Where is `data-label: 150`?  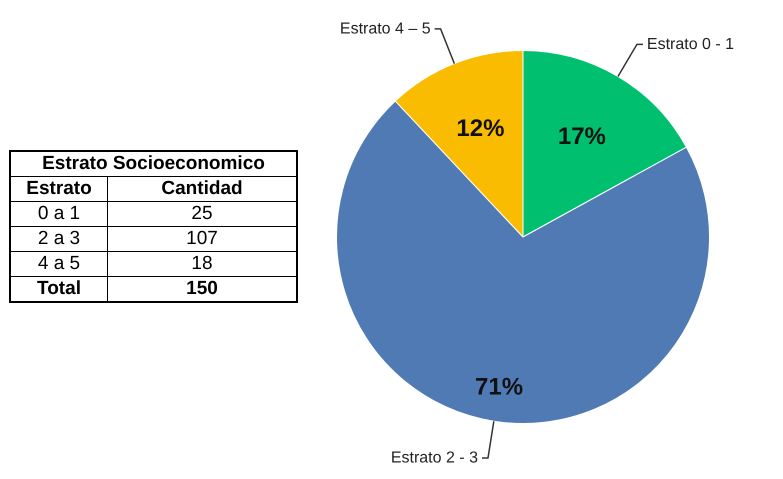
data-label: 150 is located at coordinates (202, 289).